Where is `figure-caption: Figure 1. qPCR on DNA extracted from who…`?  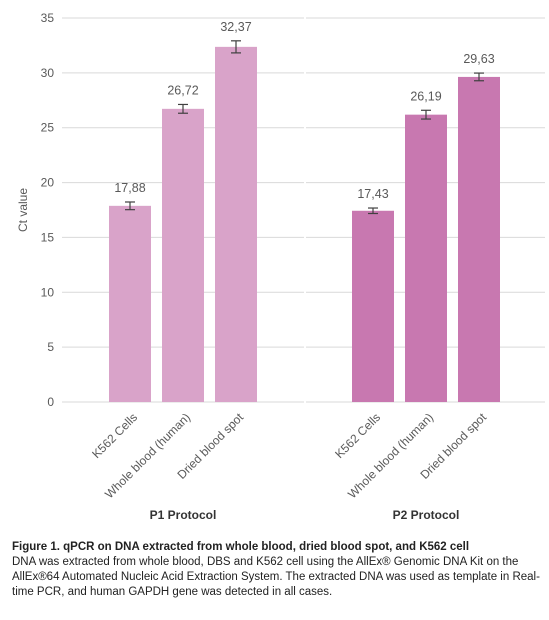 figure-caption: Figure 1. qPCR on DNA extracted from who… is located at coordinates (277, 570).